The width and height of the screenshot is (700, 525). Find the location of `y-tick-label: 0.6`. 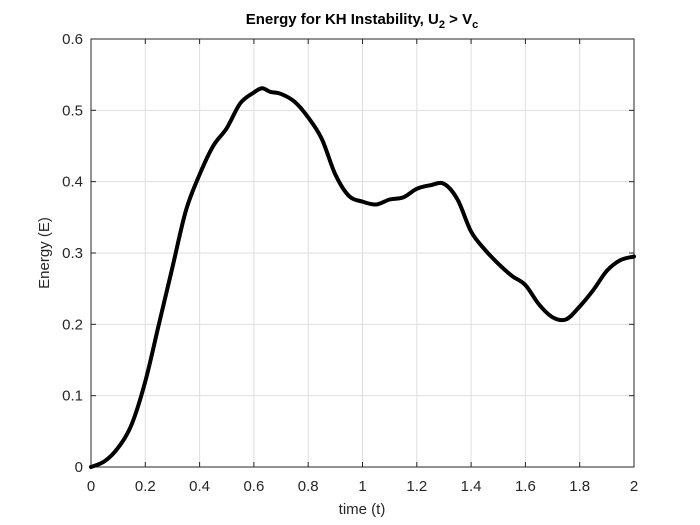

y-tick-label: 0.6 is located at coordinates (72, 39).